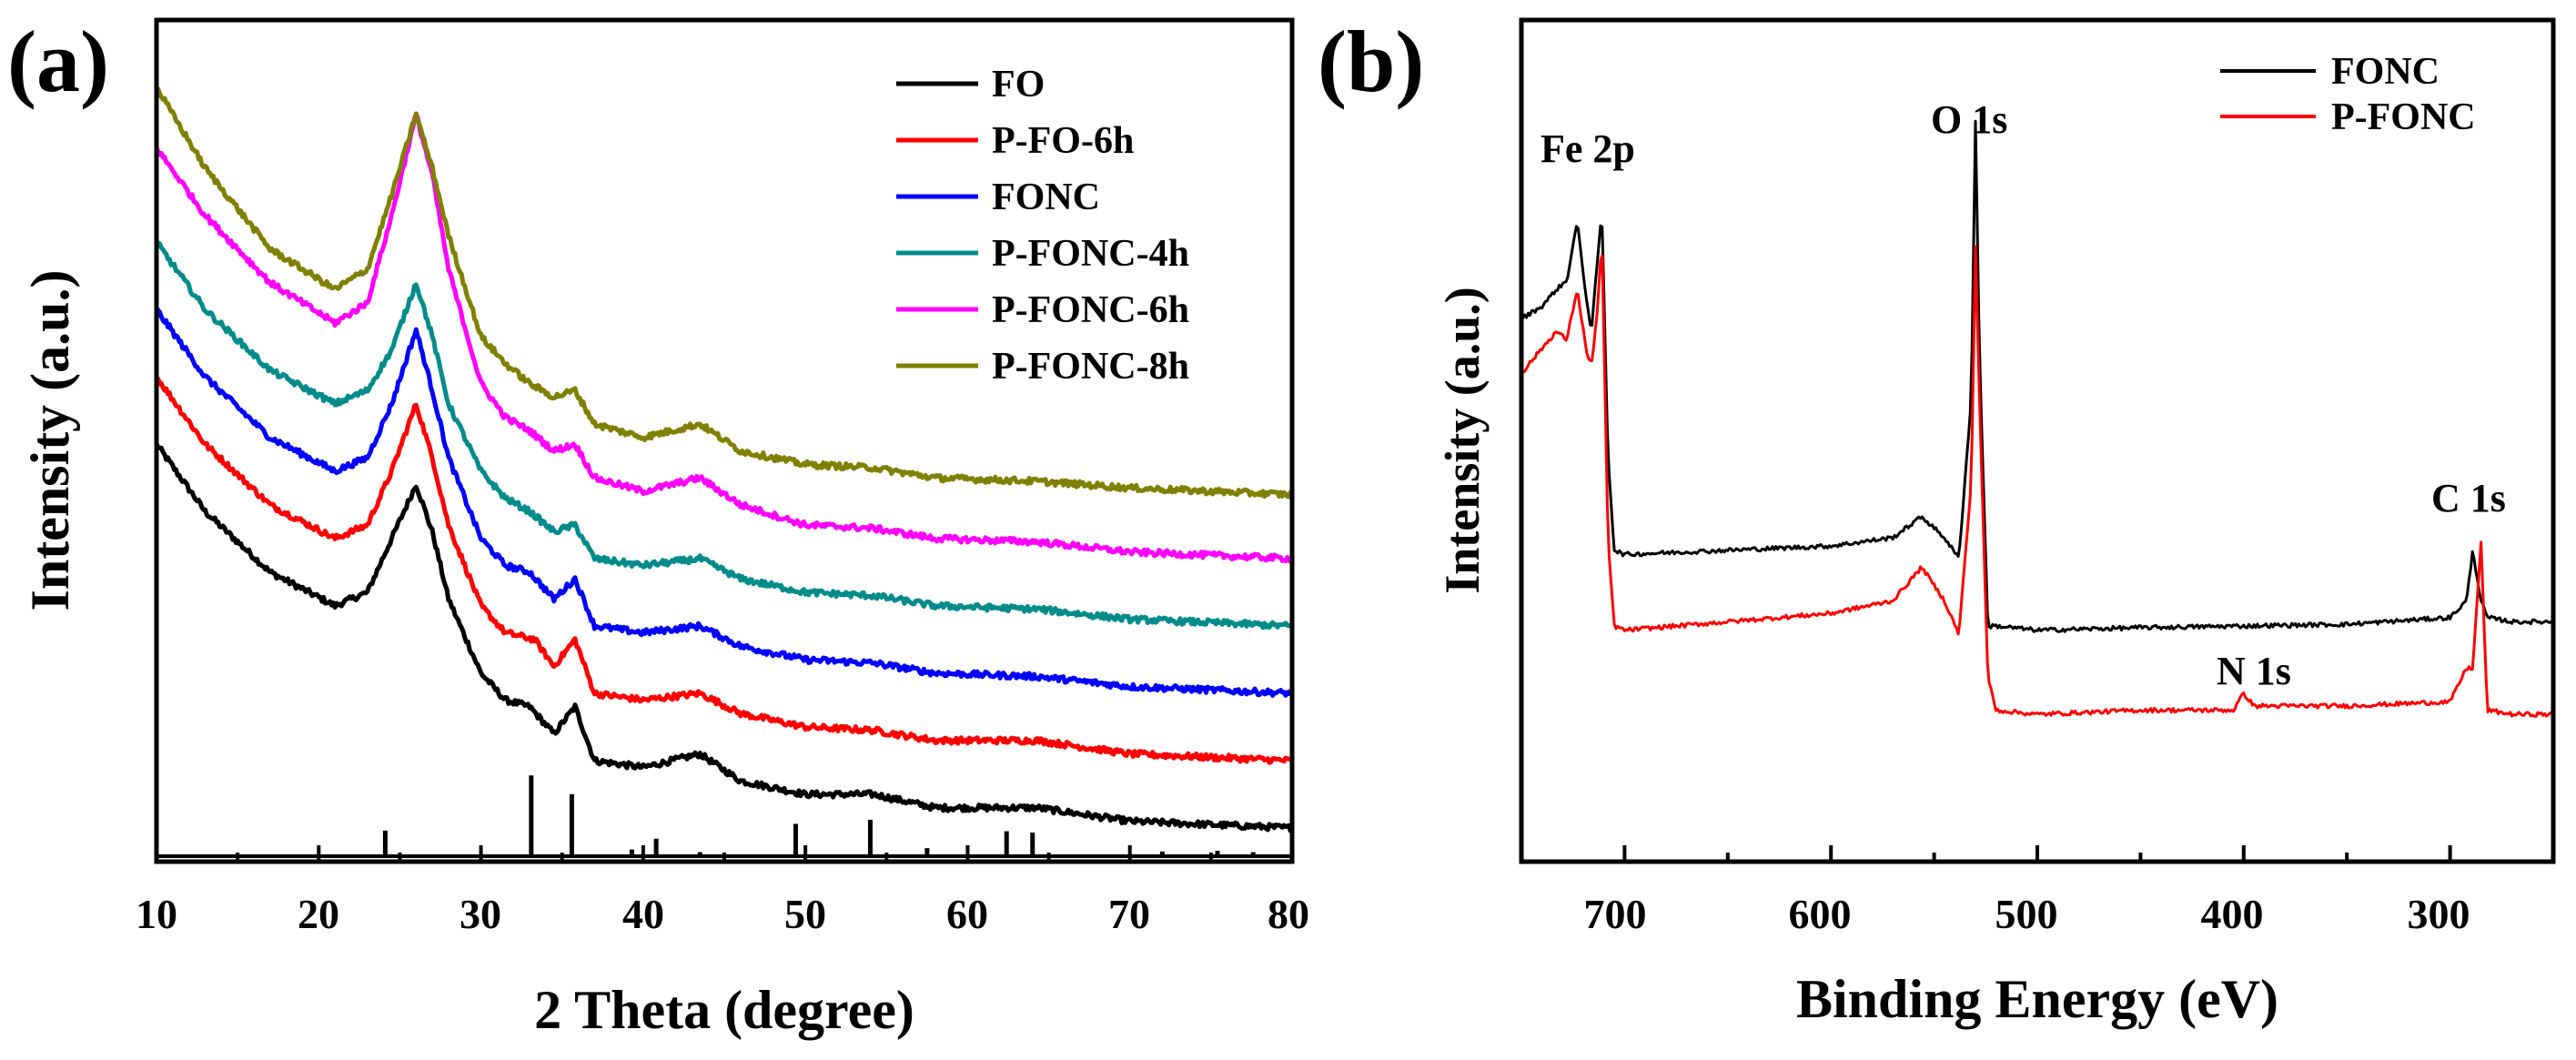  What do you see at coordinates (1090, 254) in the screenshot?
I see `legend-label-p-fonc-4h: P-FONC-4h` at bounding box center [1090, 254].